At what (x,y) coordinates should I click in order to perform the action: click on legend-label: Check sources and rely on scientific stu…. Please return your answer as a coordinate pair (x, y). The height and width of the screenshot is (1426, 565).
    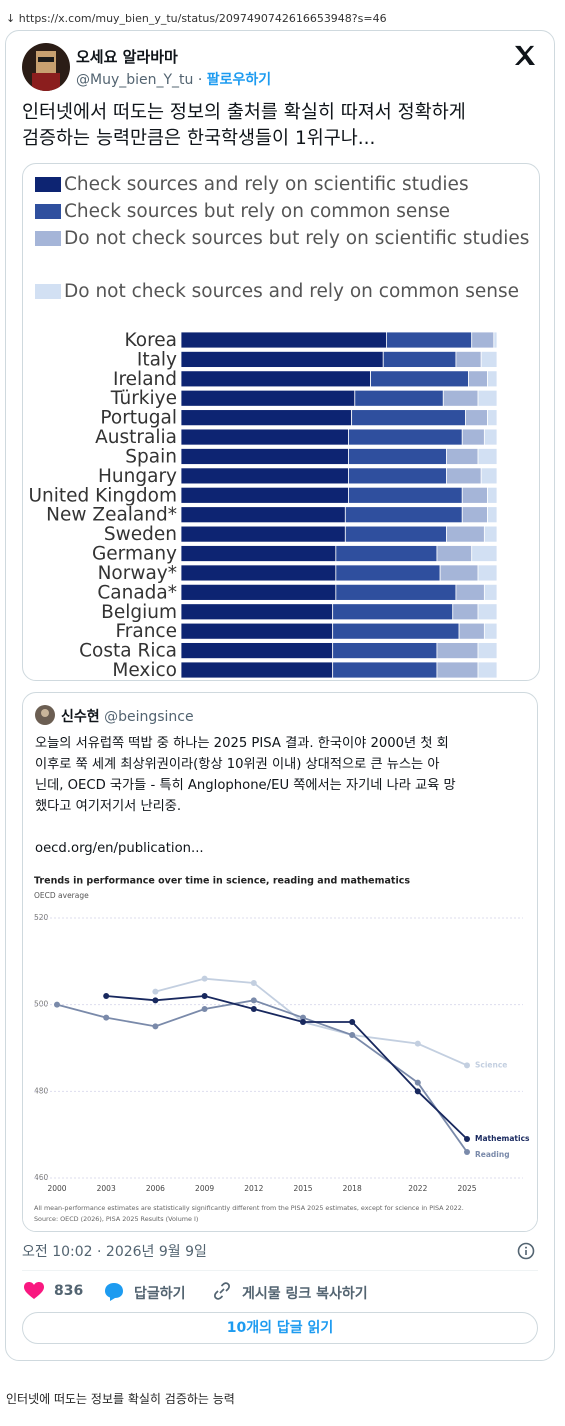
    Looking at the image, I should click on (266, 184).